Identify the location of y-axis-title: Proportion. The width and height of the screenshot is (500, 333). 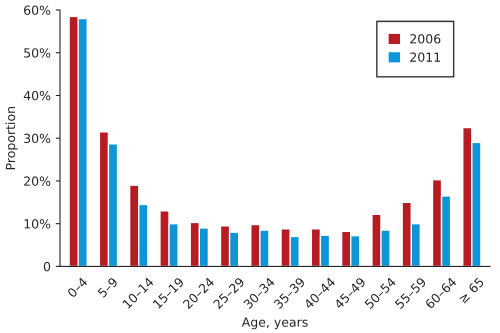
(12, 138).